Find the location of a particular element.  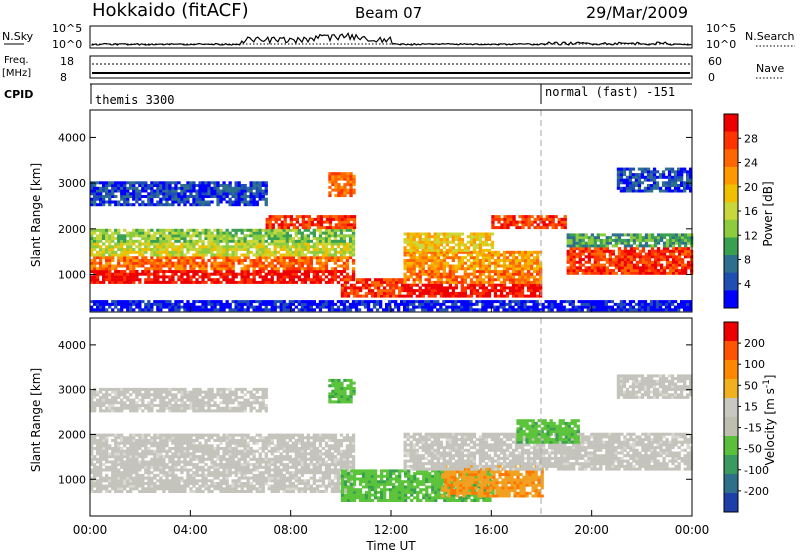

nsky-trace is located at coordinates (391, 38).